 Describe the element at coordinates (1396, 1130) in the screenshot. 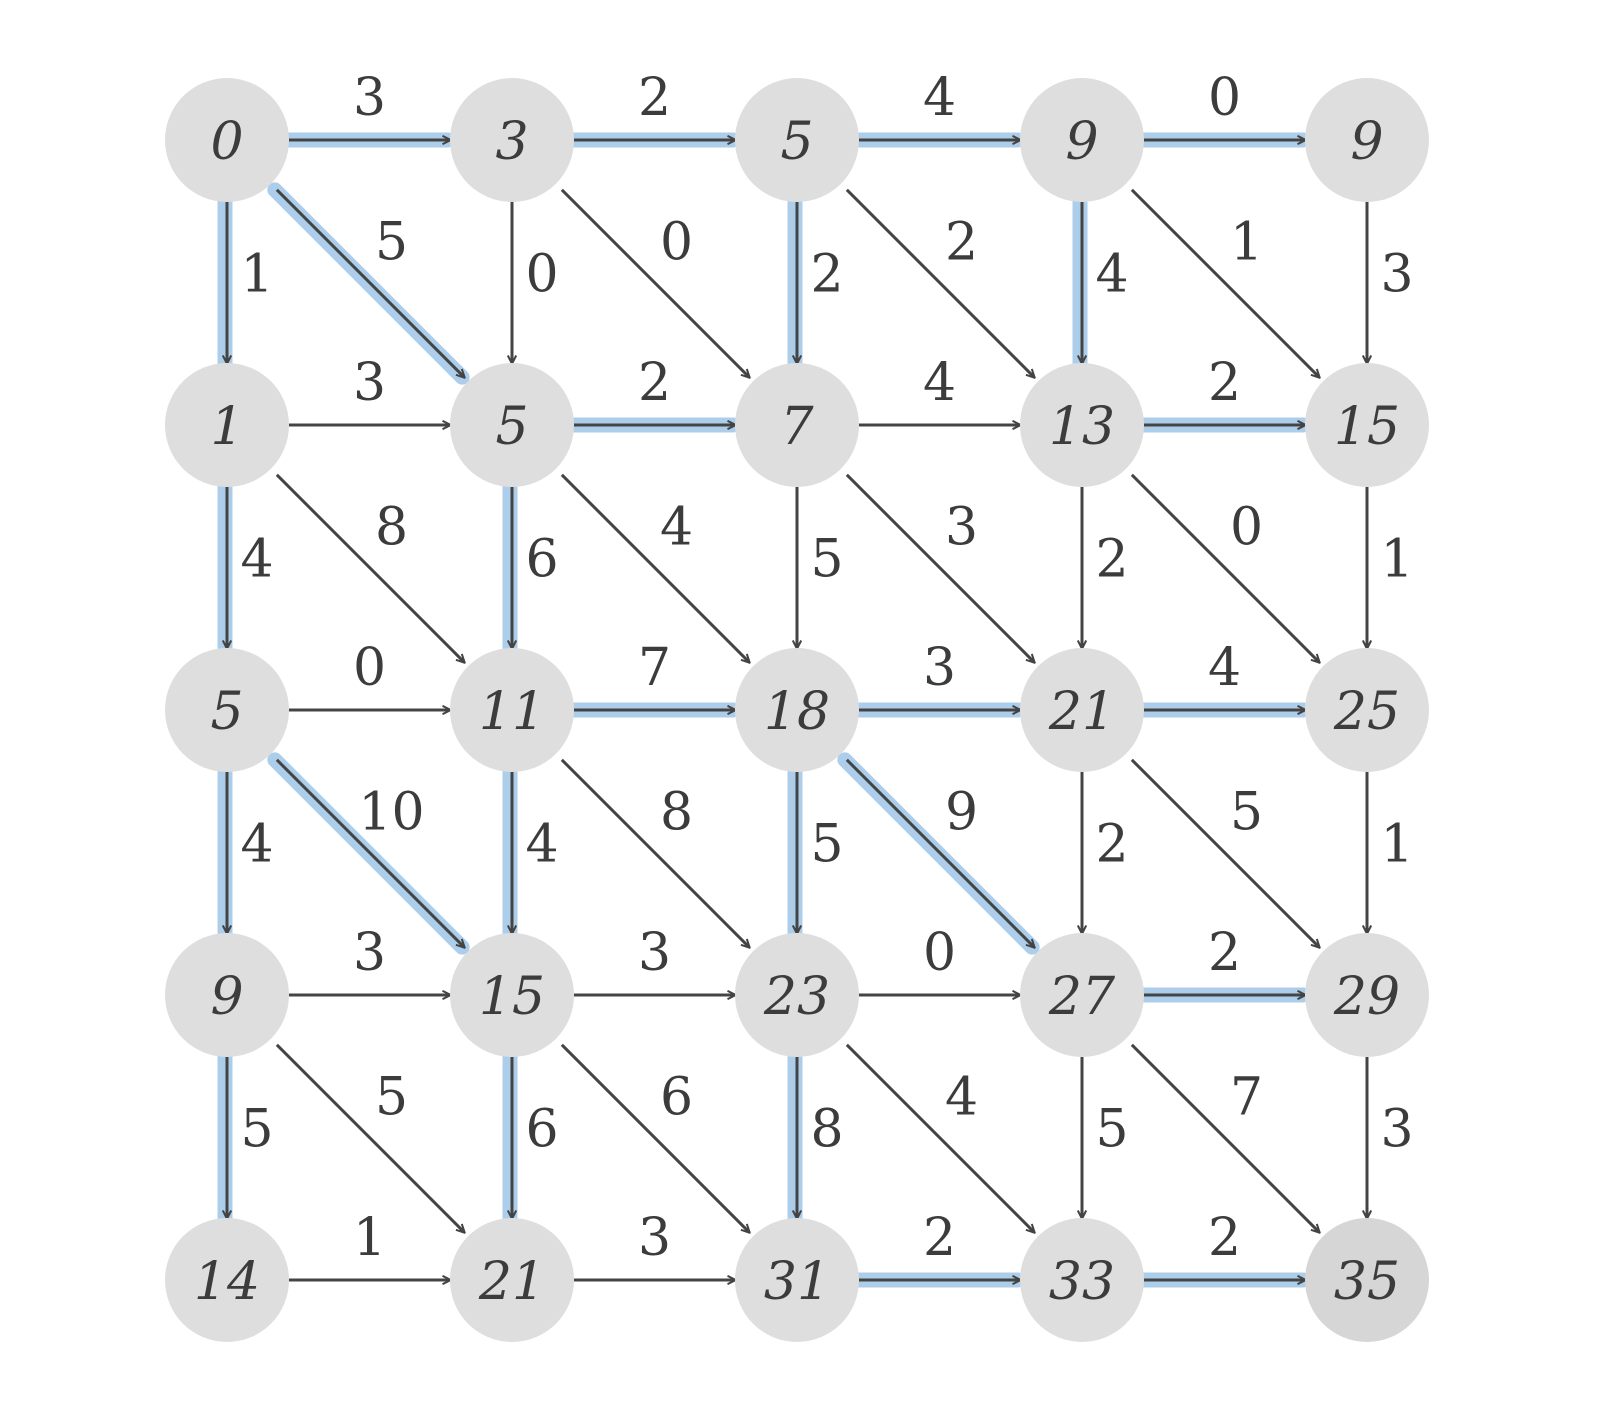

I see `edge-v-r3-c4-weight: 3` at that location.